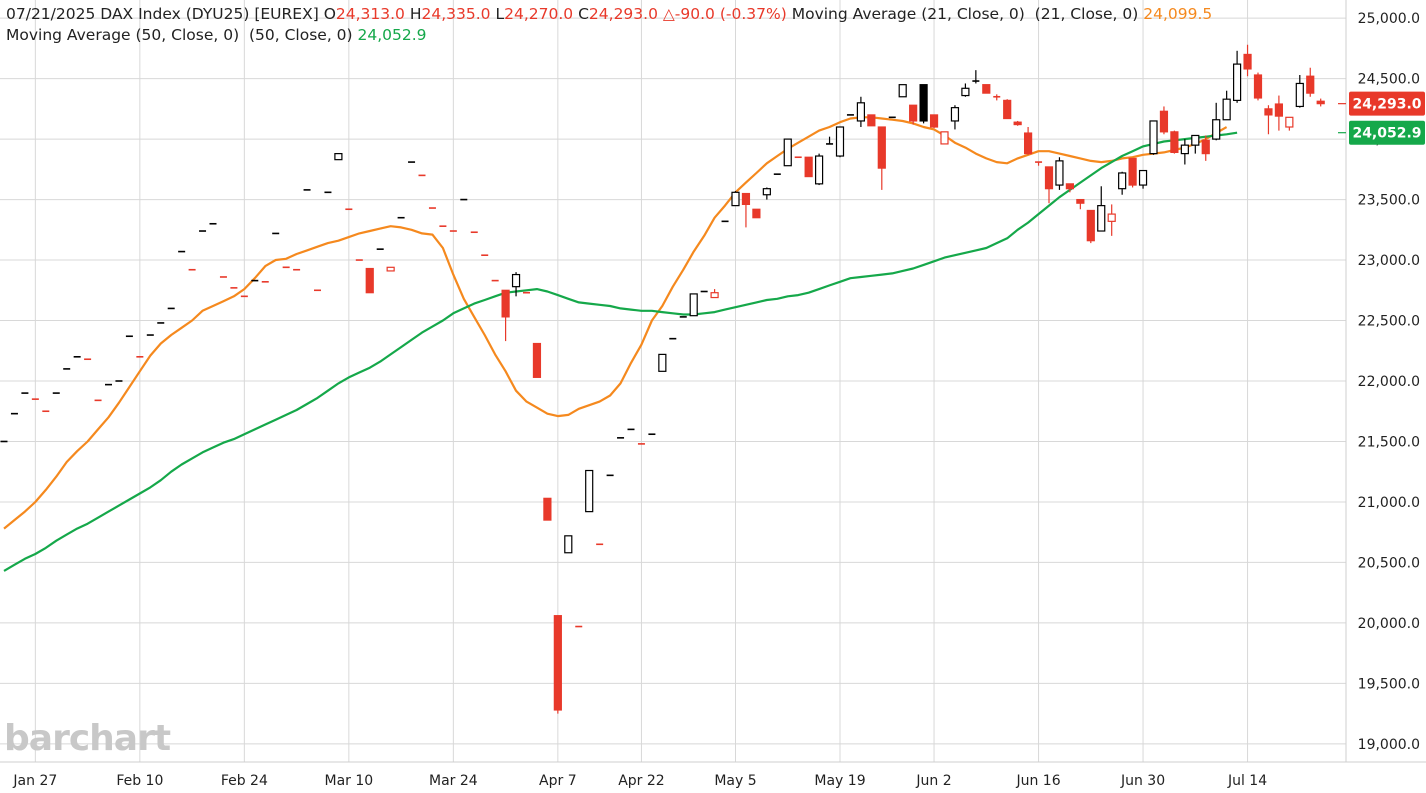 This screenshot has width=1426, height=793. What do you see at coordinates (1037, 781) in the screenshot?
I see `x-tick-label: Jun 16` at bounding box center [1037, 781].